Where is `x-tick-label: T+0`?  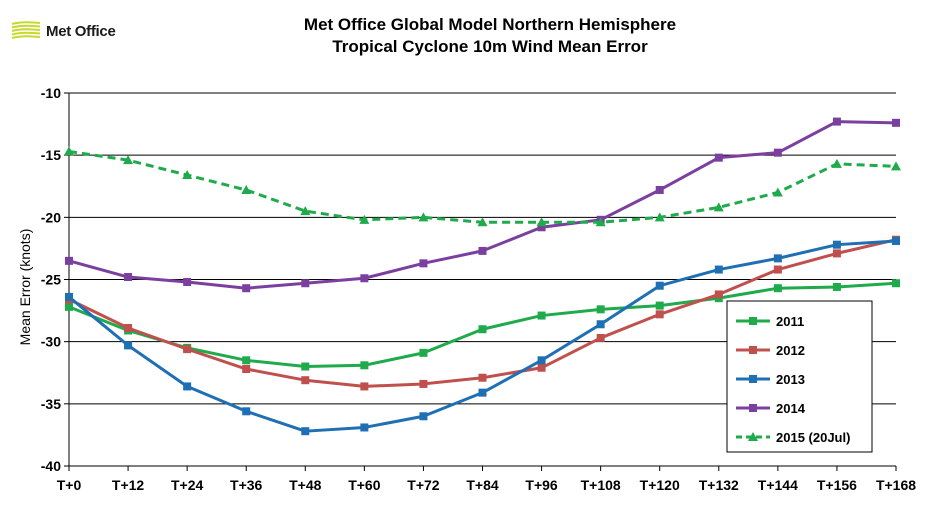 x-tick-label: T+0 is located at coordinates (69, 485).